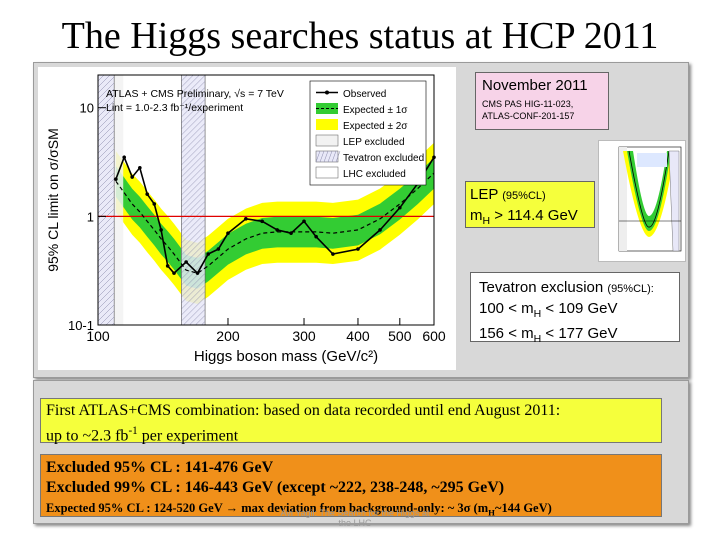 This screenshot has width=720, height=540. I want to click on footer-line-1: Avi Yagil: The Search for the Higgs at, so click(355, 513).